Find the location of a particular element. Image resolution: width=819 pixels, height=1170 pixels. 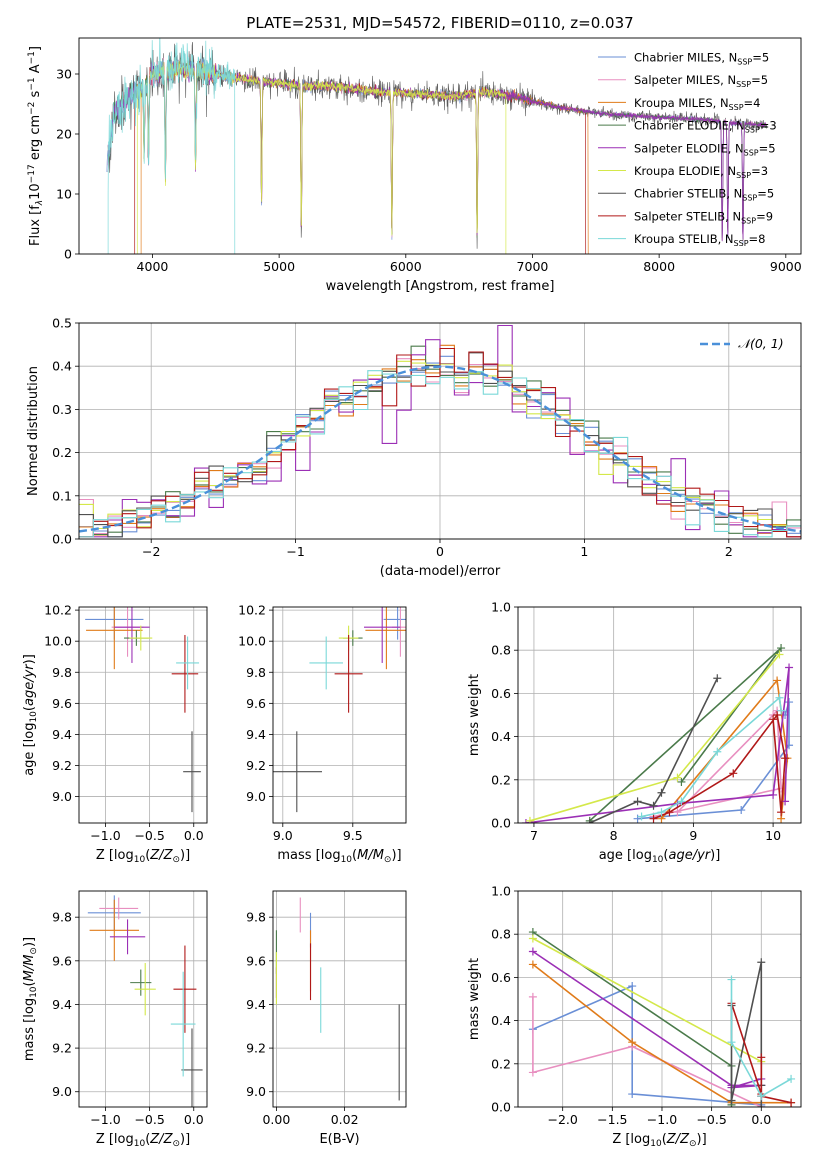

y-axis-label: Flux [fλ10−17 erg cm−2 s−1 A−1] is located at coordinates (36, 146).